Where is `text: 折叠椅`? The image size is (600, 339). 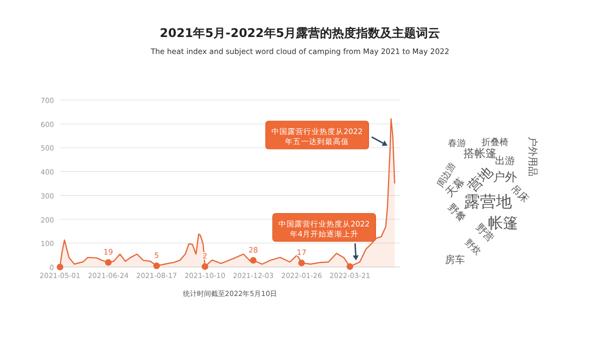
text: 折叠椅 is located at coordinates (495, 142).